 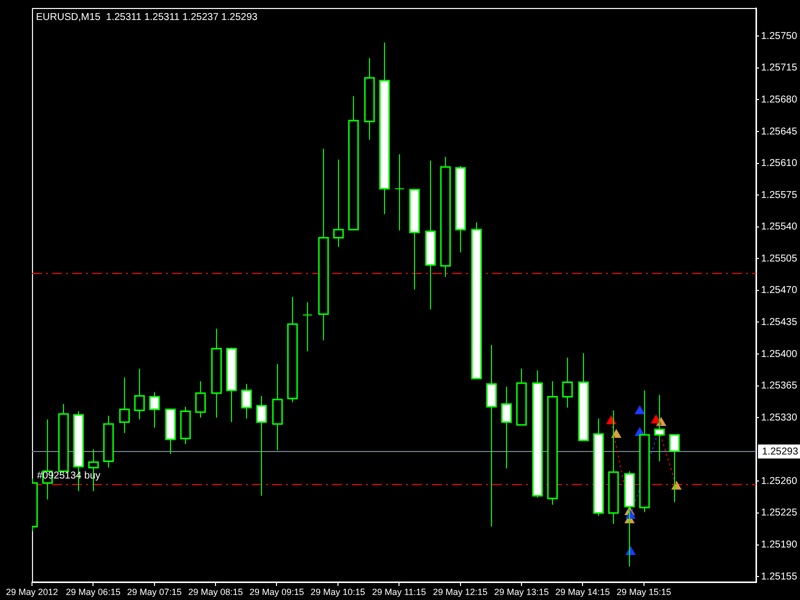 What do you see at coordinates (32, 591) in the screenshot?
I see `x-tick-label: 29 May 2012` at bounding box center [32, 591].